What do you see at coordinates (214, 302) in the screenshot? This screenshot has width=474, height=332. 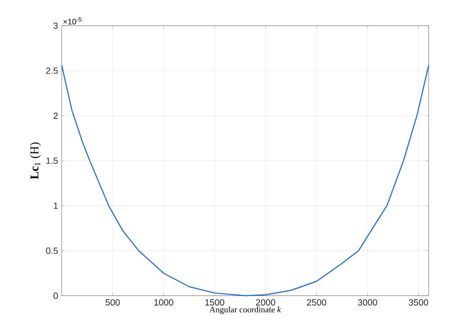 I see `x-tick-label: 1500` at bounding box center [214, 302].